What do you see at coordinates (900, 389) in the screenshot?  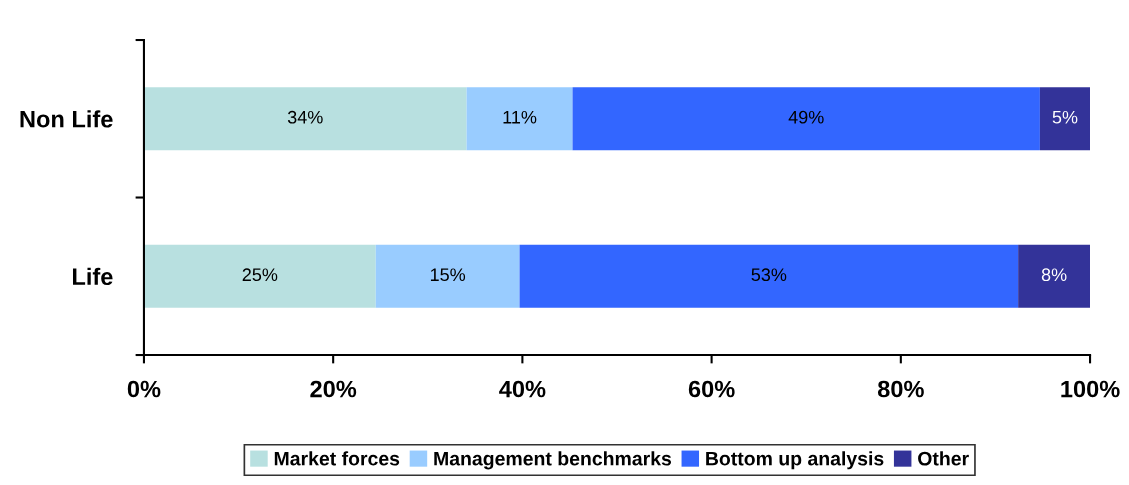 I see `x-tick-label: 80%` at bounding box center [900, 389].